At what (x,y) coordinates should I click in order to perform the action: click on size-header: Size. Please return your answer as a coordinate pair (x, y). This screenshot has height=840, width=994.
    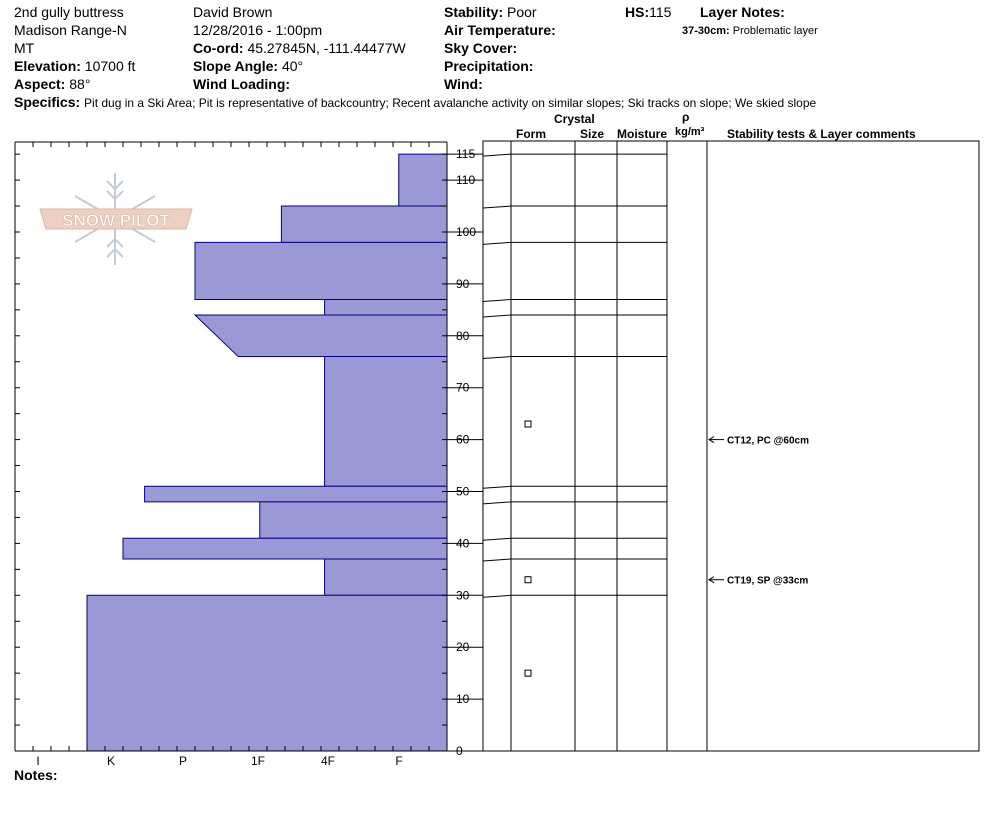
    Looking at the image, I should click on (592, 134).